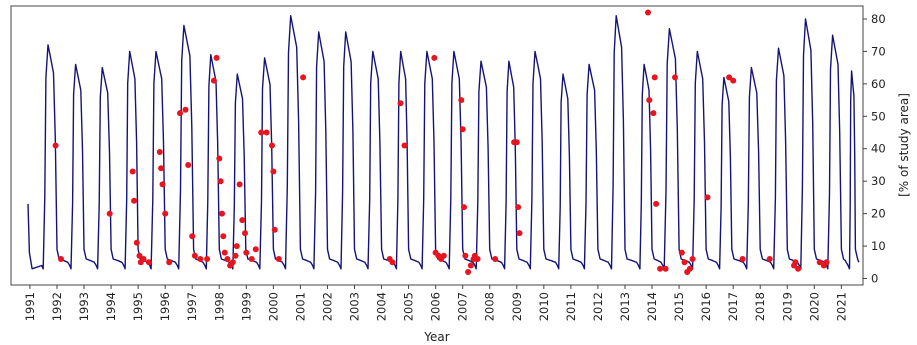 The height and width of the screenshot is (345, 917). I want to click on x-tick-label: 1995, so click(138, 306).